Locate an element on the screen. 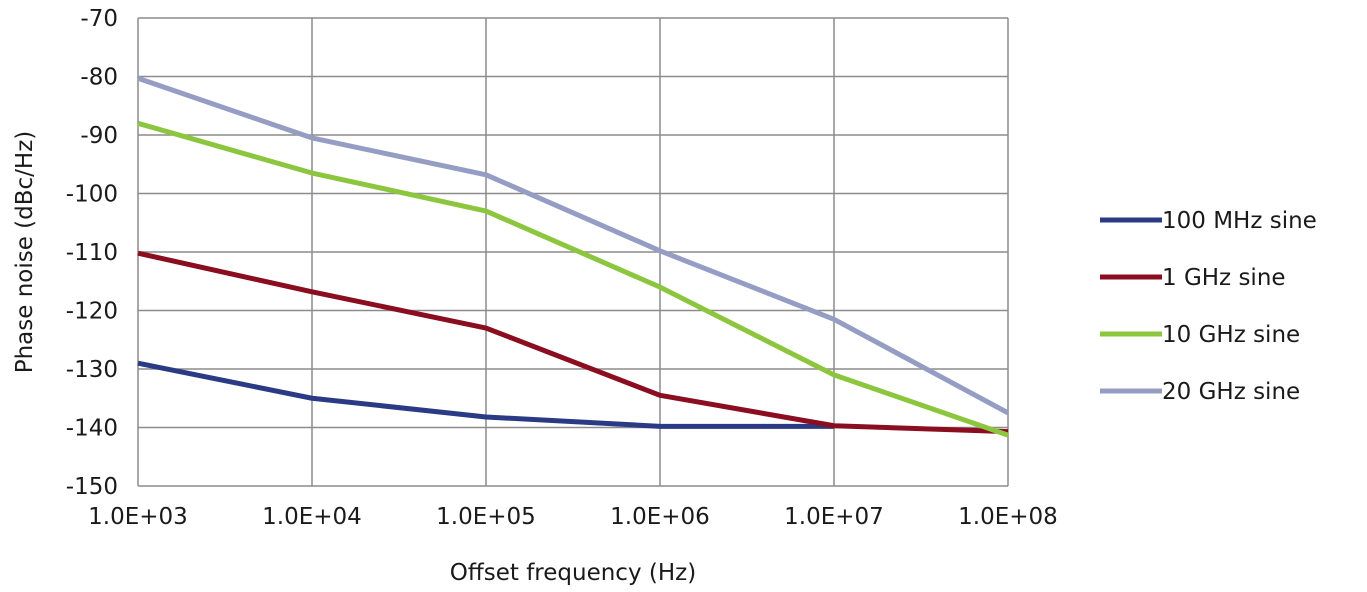  y-tick-label: -80 is located at coordinates (99, 78).